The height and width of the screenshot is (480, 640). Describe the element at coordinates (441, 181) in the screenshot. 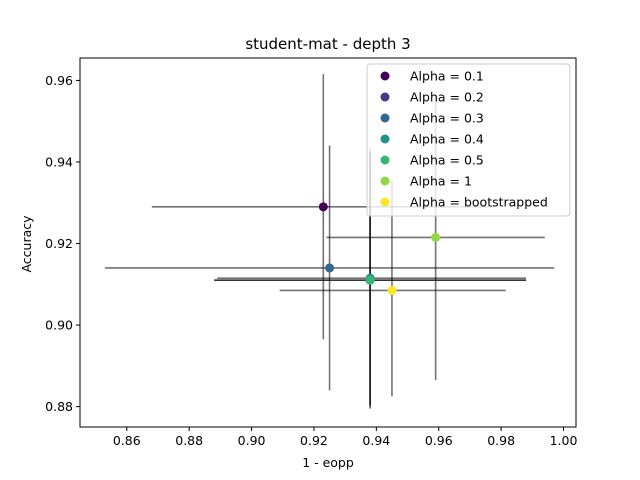

I see `legend-label: Alpha = 1` at that location.